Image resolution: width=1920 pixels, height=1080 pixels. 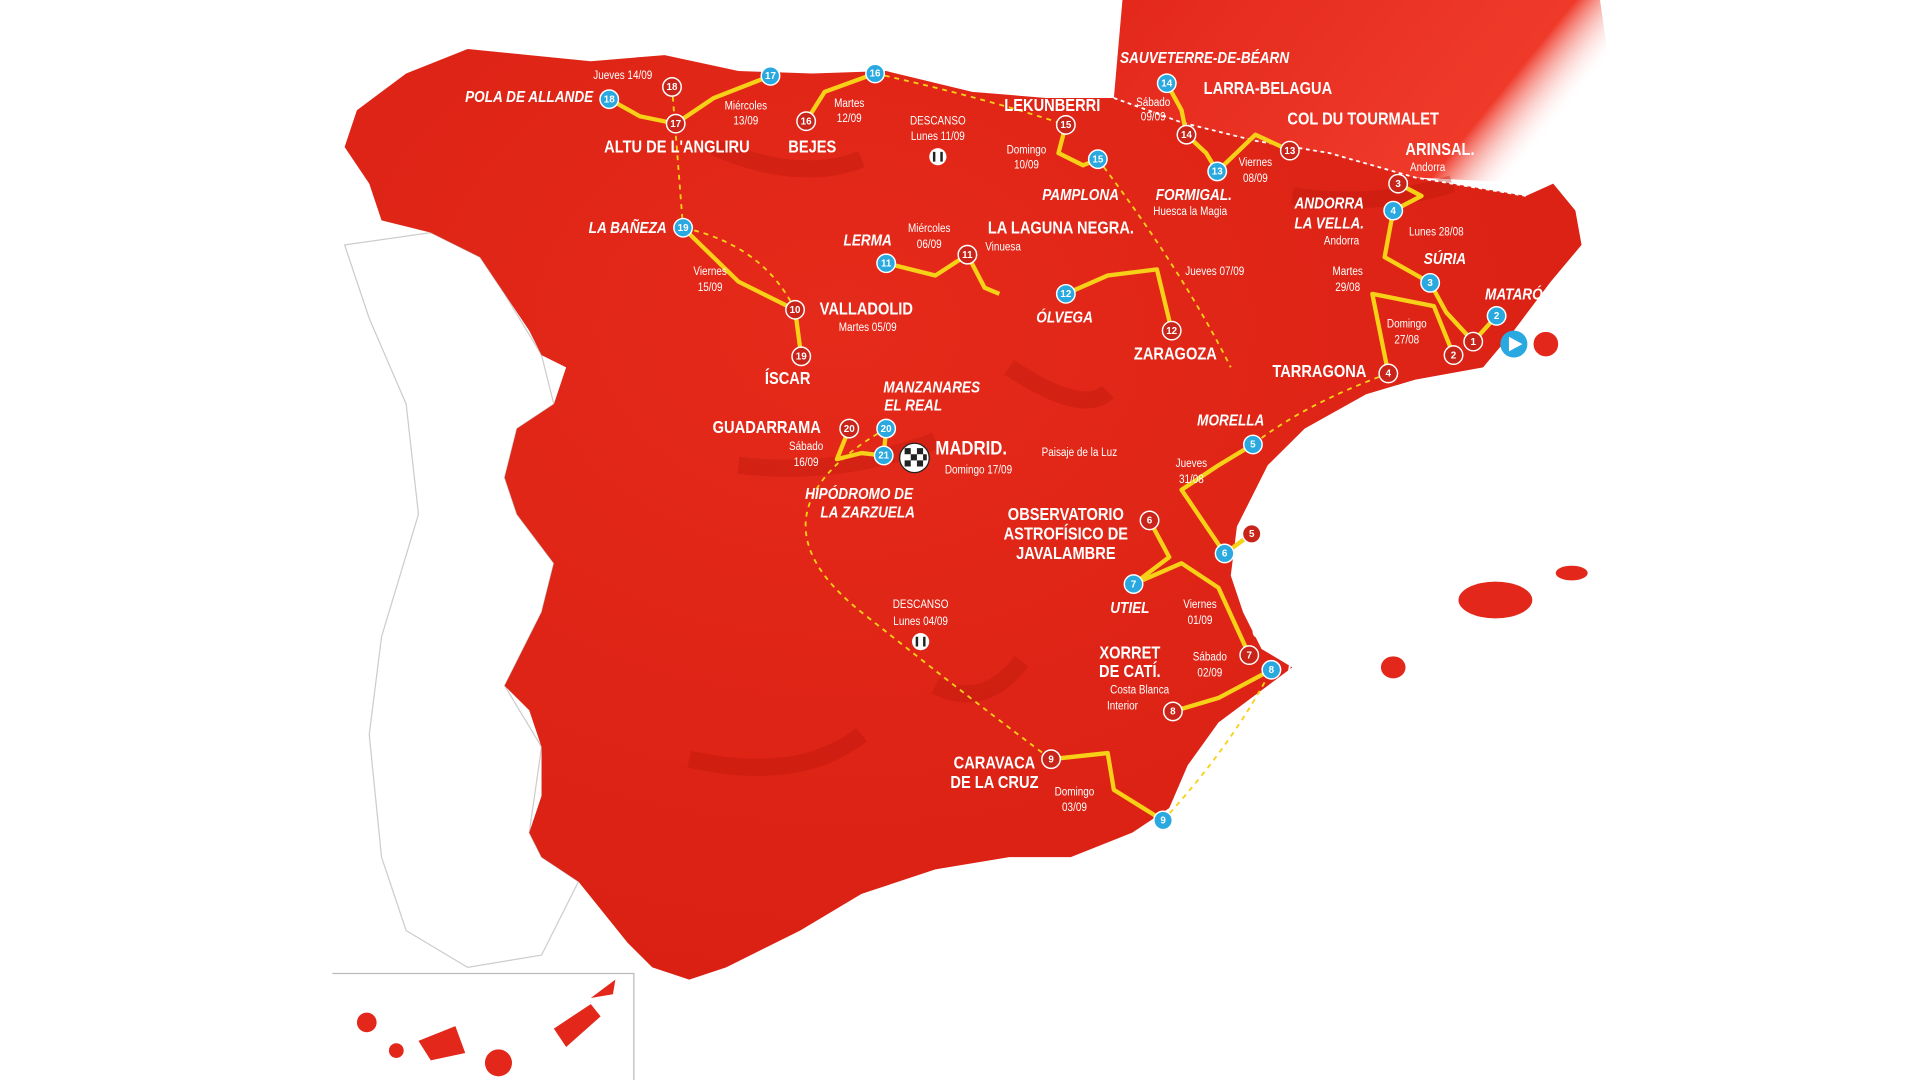 I want to click on place-label: LEKUNBERRI, so click(x=1052, y=106).